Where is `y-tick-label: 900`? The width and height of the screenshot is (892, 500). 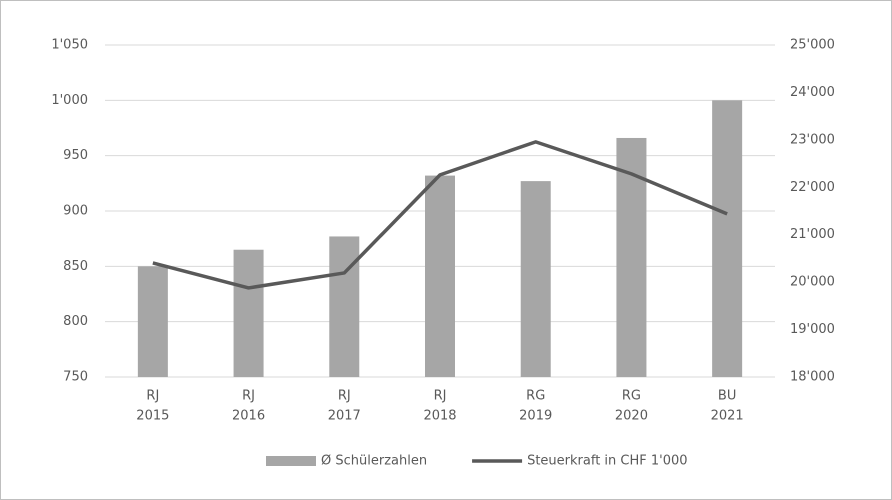
y-tick-label: 900 is located at coordinates (75, 211).